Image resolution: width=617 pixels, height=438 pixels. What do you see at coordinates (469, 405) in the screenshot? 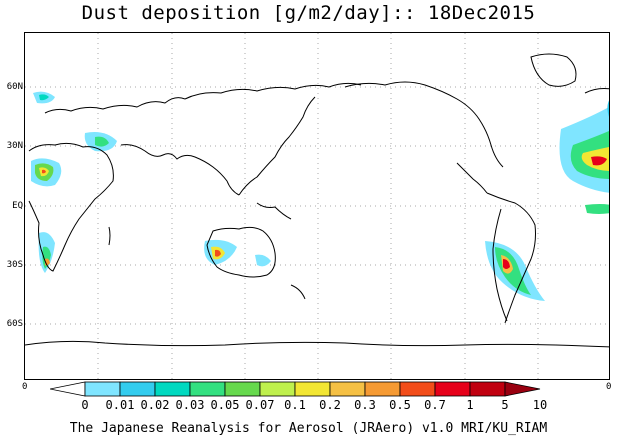
I see `colorbar-label: 1` at bounding box center [469, 405].